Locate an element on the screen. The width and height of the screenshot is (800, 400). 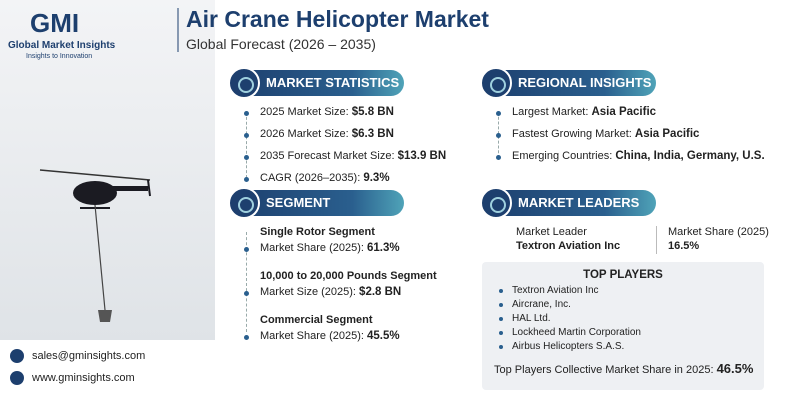
subtitle: Global Forecast (2026 – 2035) is located at coordinates (281, 44).